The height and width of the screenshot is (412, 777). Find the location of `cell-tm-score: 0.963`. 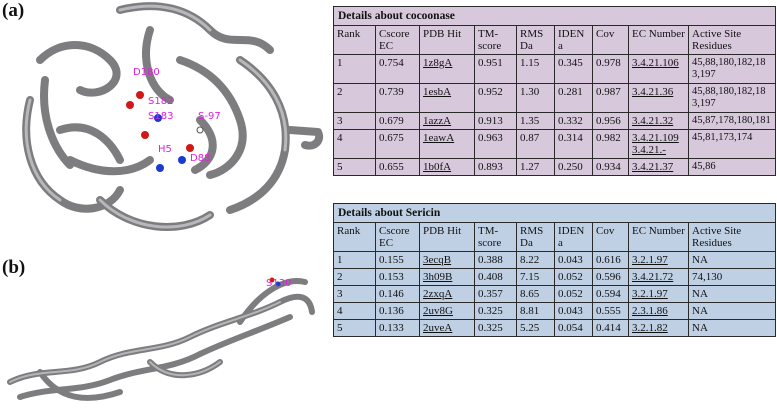

cell-tm-score: 0.963 is located at coordinates (495, 144).